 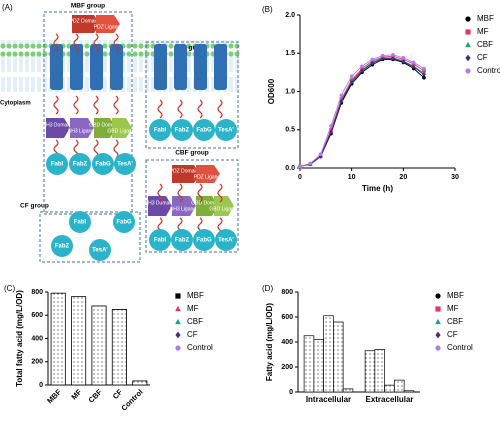 I want to click on x-axis-label: Time (h), so click(x=377, y=188).